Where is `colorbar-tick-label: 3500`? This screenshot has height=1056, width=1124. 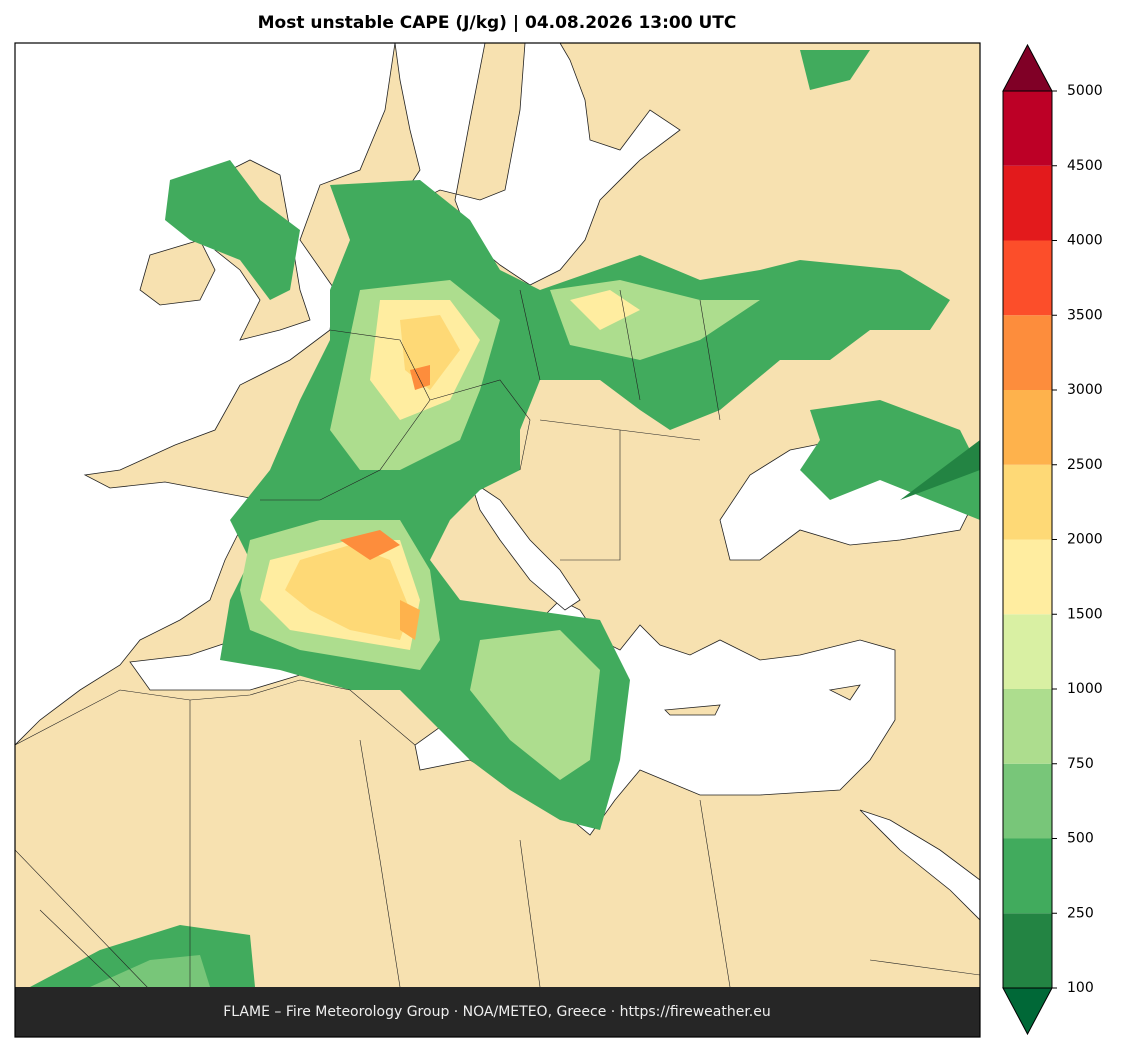
colorbar-tick-label: 3500 is located at coordinates (1085, 315).